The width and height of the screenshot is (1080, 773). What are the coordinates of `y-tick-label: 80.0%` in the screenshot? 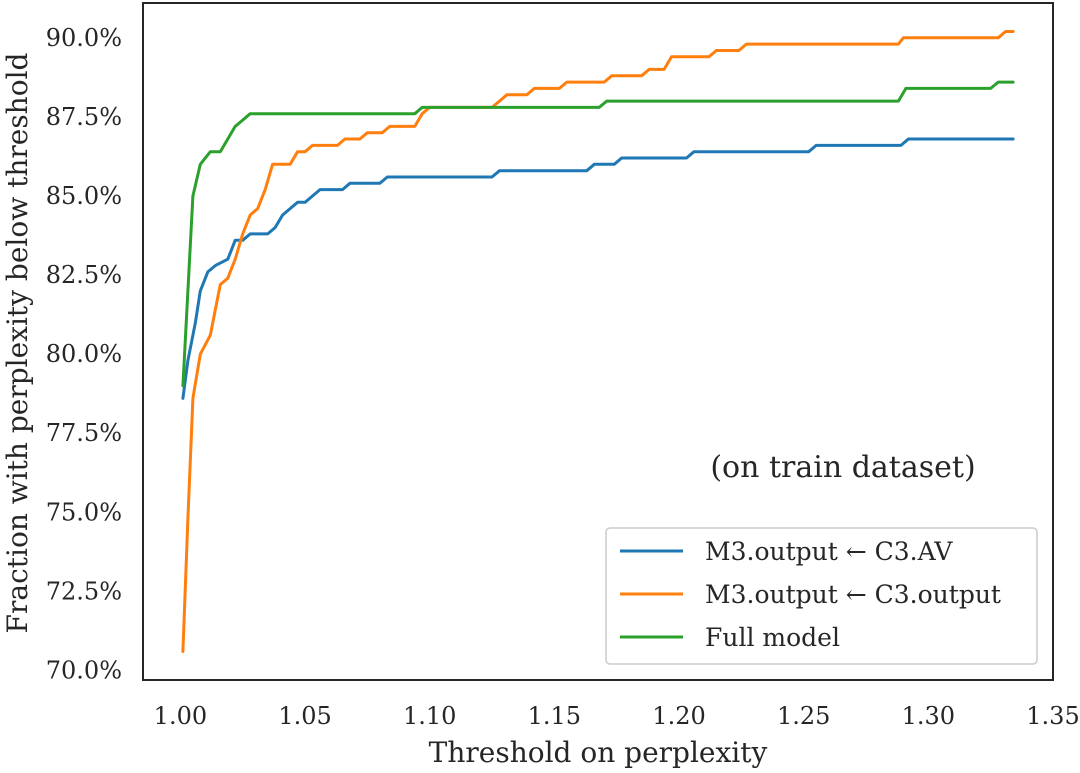 It's located at (84, 354).